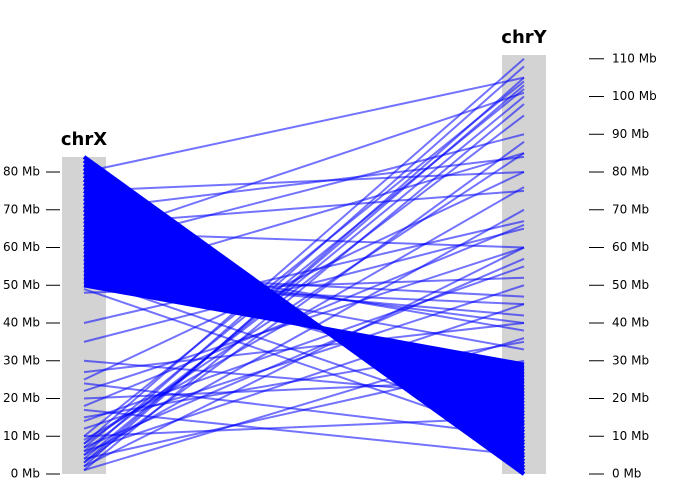  I want to click on block-link, so click(304, 325).